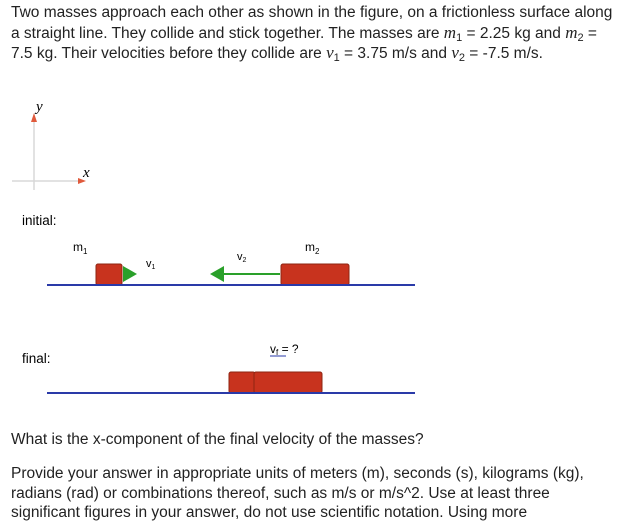 The image size is (625, 523). I want to click on v1-value: = 3.75 m/s and, so click(395, 53).